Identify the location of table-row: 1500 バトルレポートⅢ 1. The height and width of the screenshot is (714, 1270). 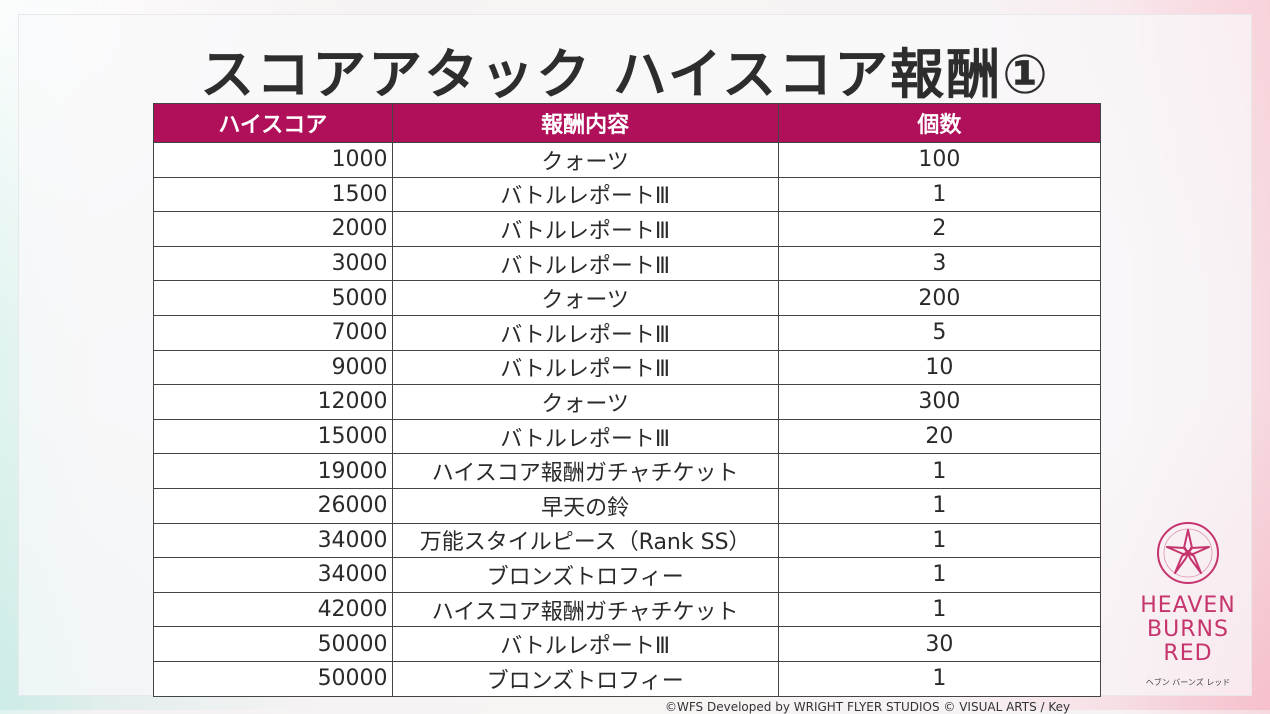
(627, 194).